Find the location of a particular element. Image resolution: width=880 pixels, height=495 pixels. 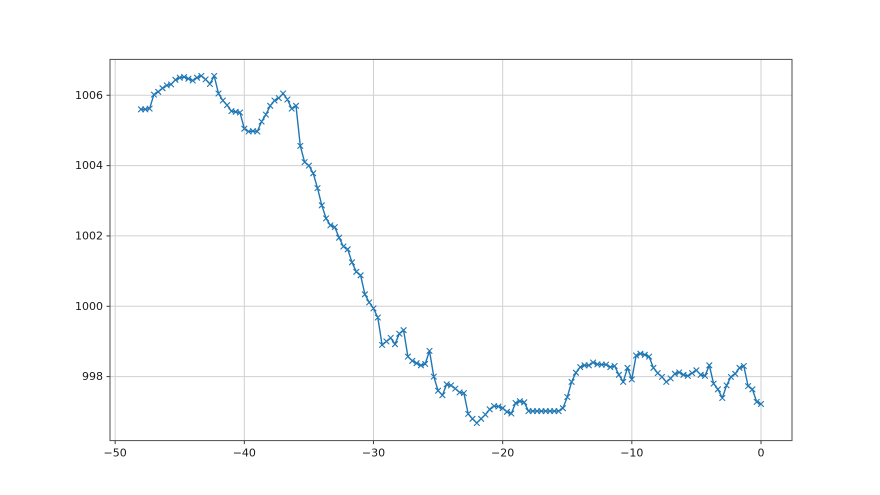

x-tick-label: −30 is located at coordinates (373, 453).